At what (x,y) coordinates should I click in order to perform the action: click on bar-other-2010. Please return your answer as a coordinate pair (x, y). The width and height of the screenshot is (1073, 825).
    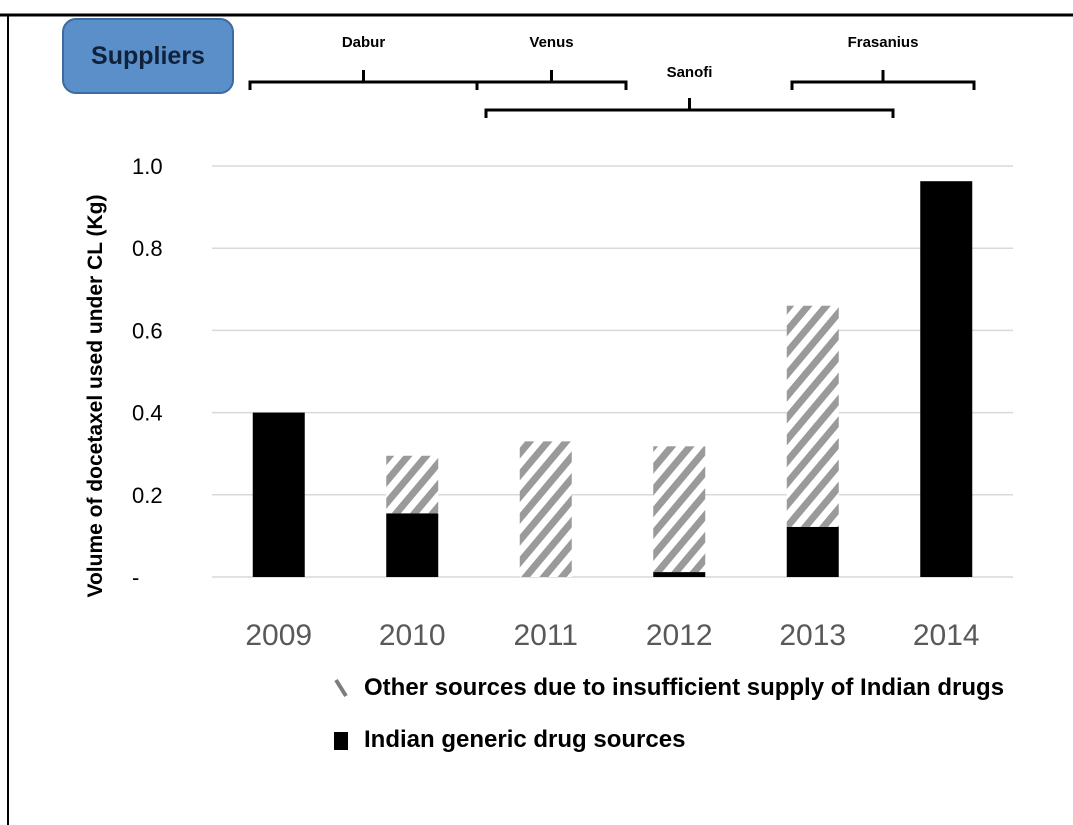
    Looking at the image, I should click on (412, 484).